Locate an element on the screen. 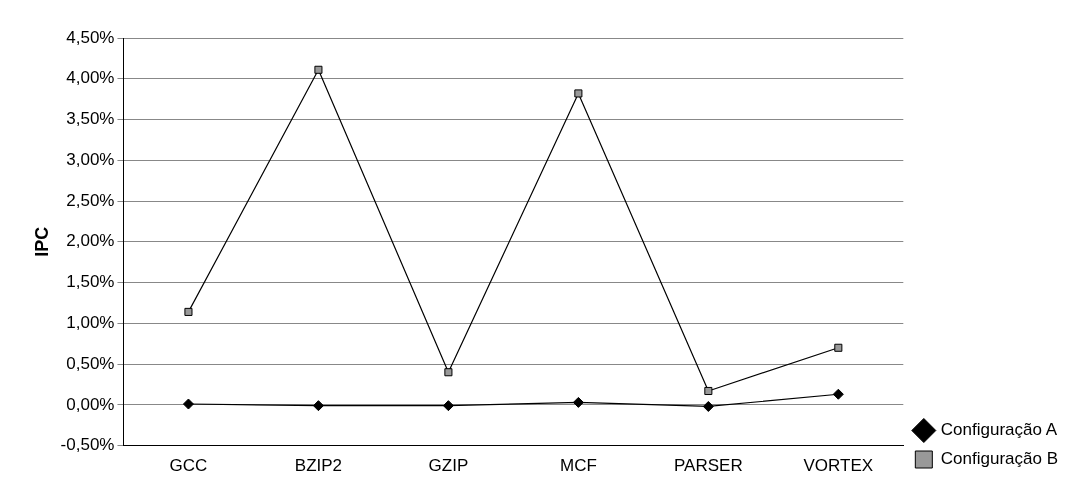 This screenshot has width=1080, height=492. x-tick-label: VORTEX is located at coordinates (838, 466).